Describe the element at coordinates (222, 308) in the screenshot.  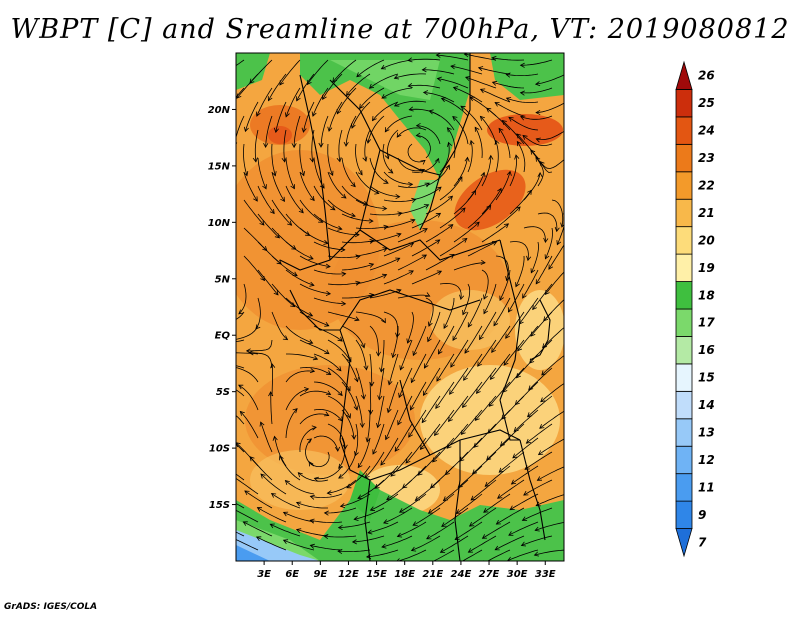
I see `latitude-axis: 20N 15N 10N 5N EQ 5S 10S 15S` at that location.